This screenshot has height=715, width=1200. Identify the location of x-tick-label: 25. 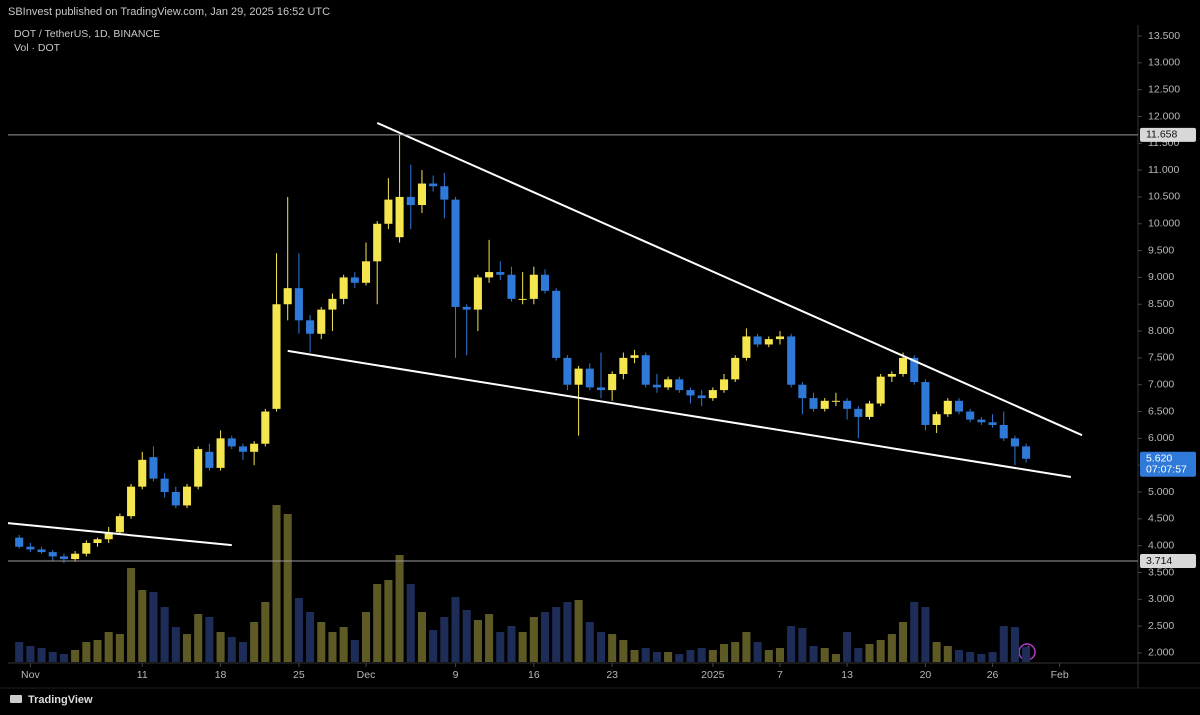
(299, 675).